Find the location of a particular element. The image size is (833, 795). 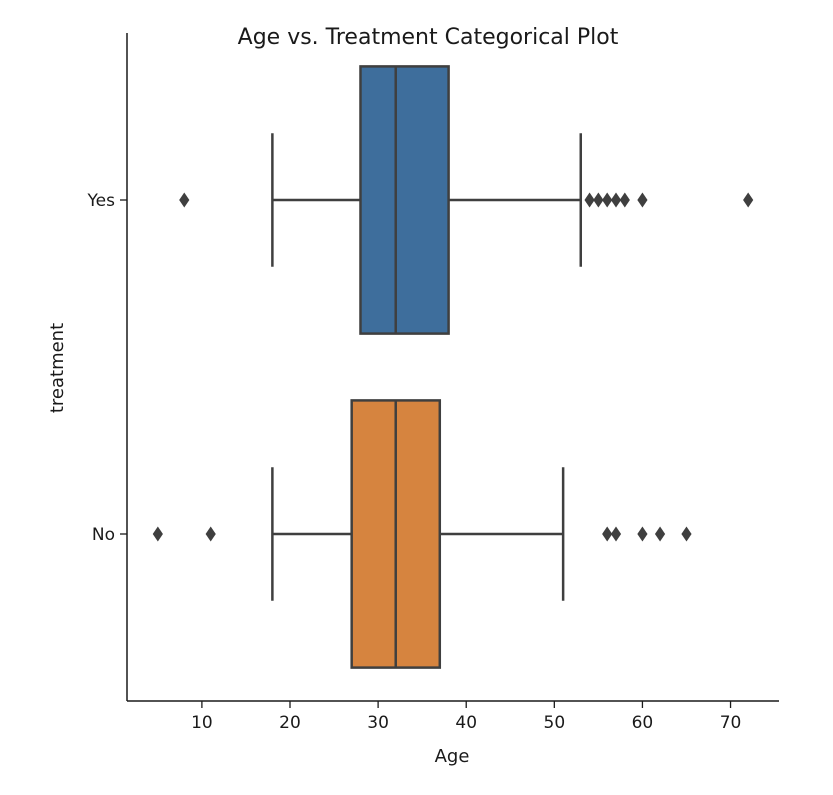

x-axis-label: Age is located at coordinates (452, 756).